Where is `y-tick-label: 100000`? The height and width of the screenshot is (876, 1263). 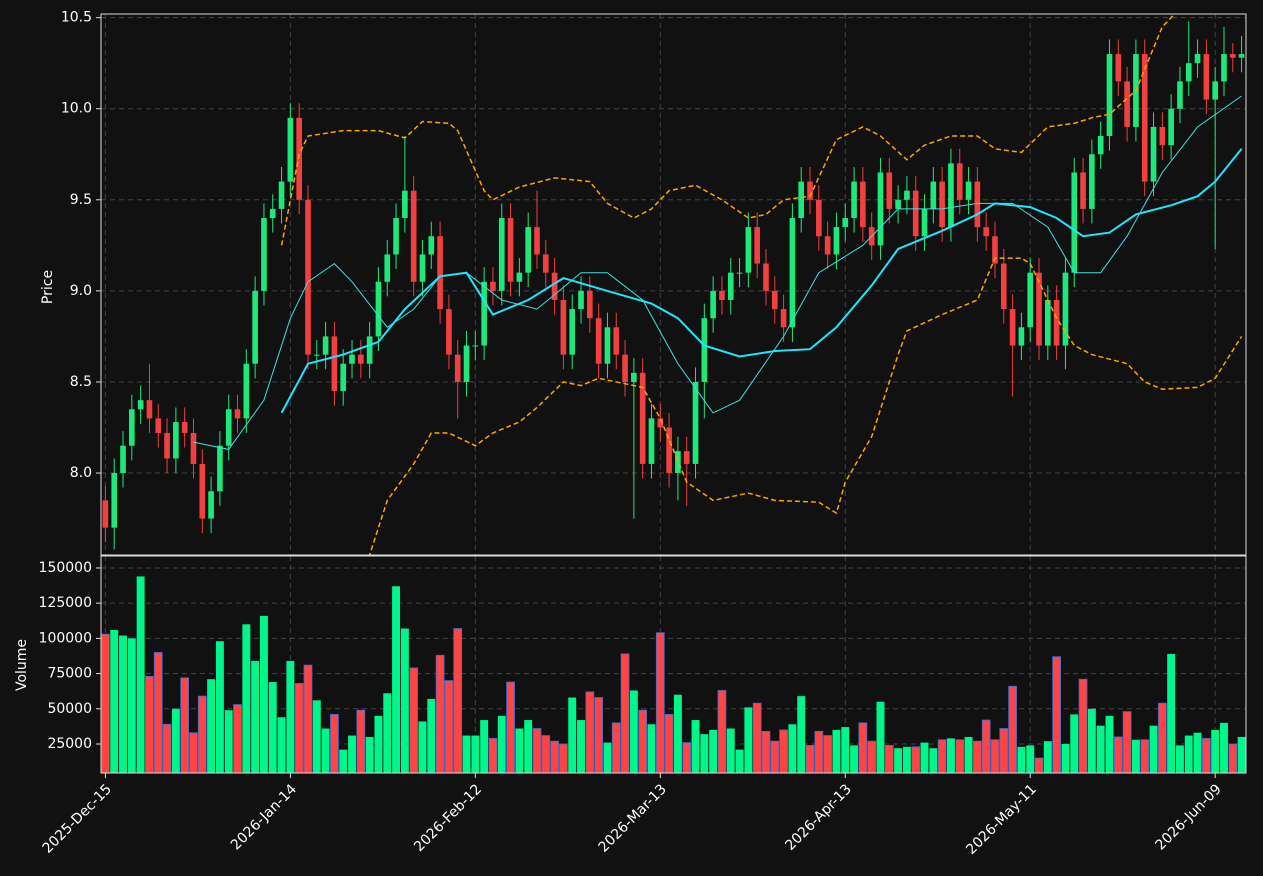
y-tick-label: 100000 is located at coordinates (65, 638).